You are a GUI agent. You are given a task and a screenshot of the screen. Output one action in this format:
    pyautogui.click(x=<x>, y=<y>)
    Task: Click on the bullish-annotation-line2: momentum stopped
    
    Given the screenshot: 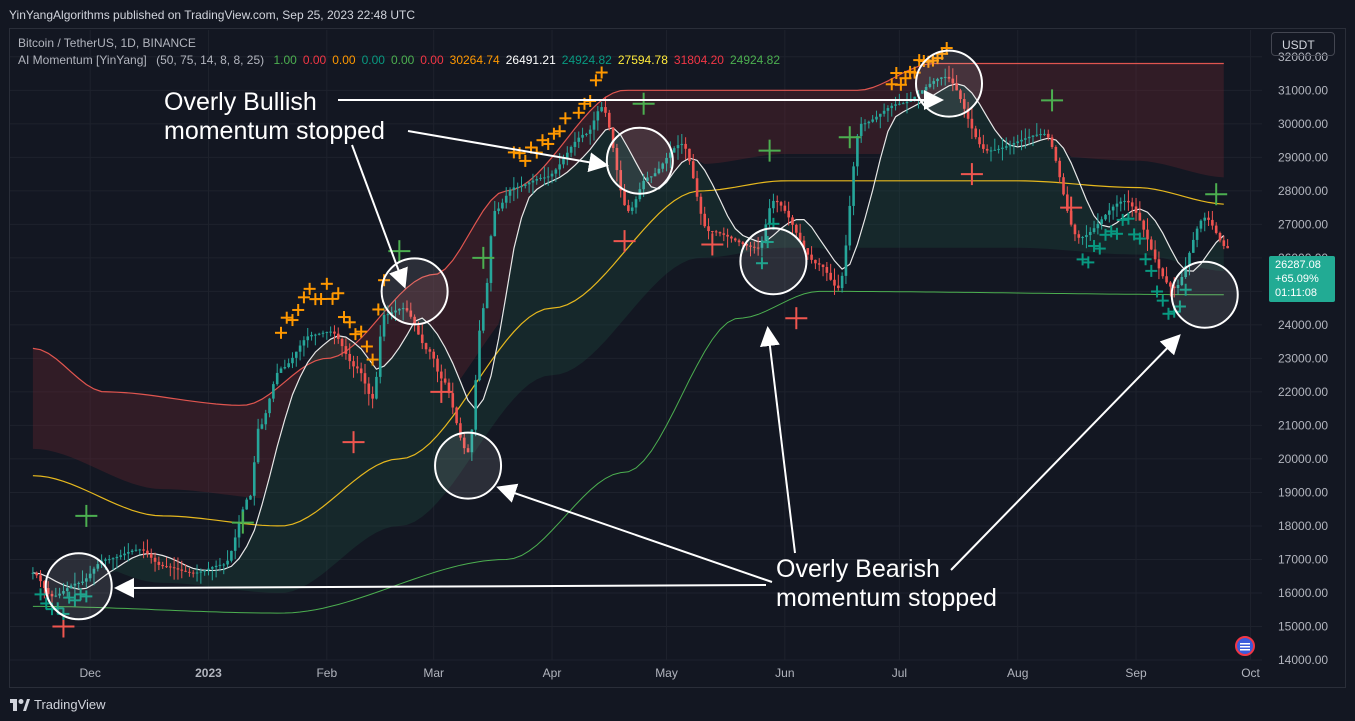 What is the action you would take?
    pyautogui.click(x=274, y=131)
    